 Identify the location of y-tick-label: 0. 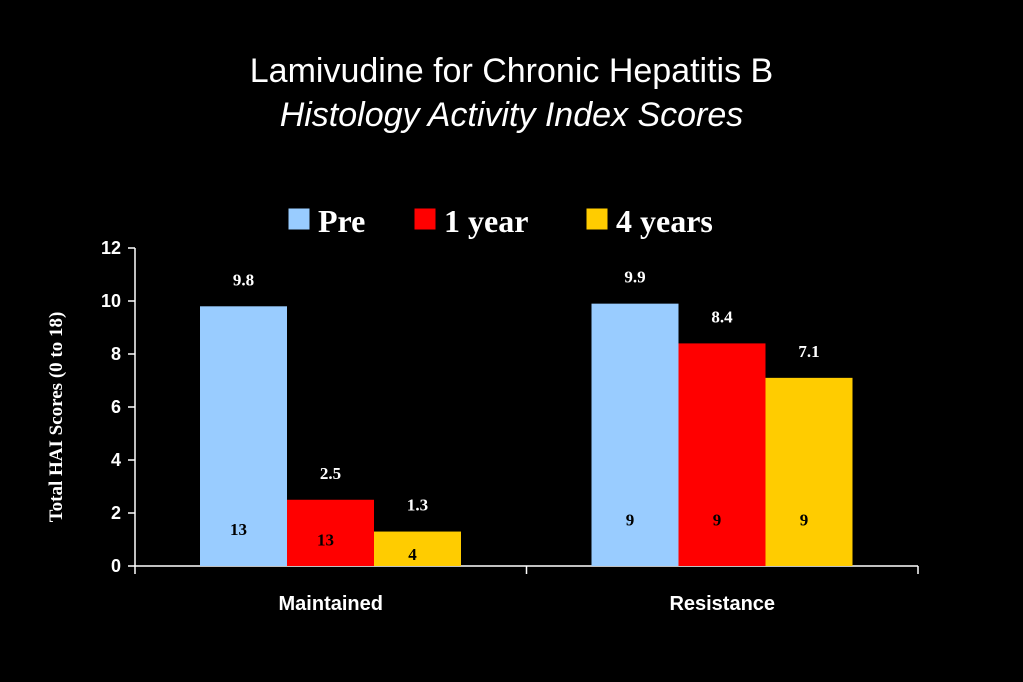
(116, 566).